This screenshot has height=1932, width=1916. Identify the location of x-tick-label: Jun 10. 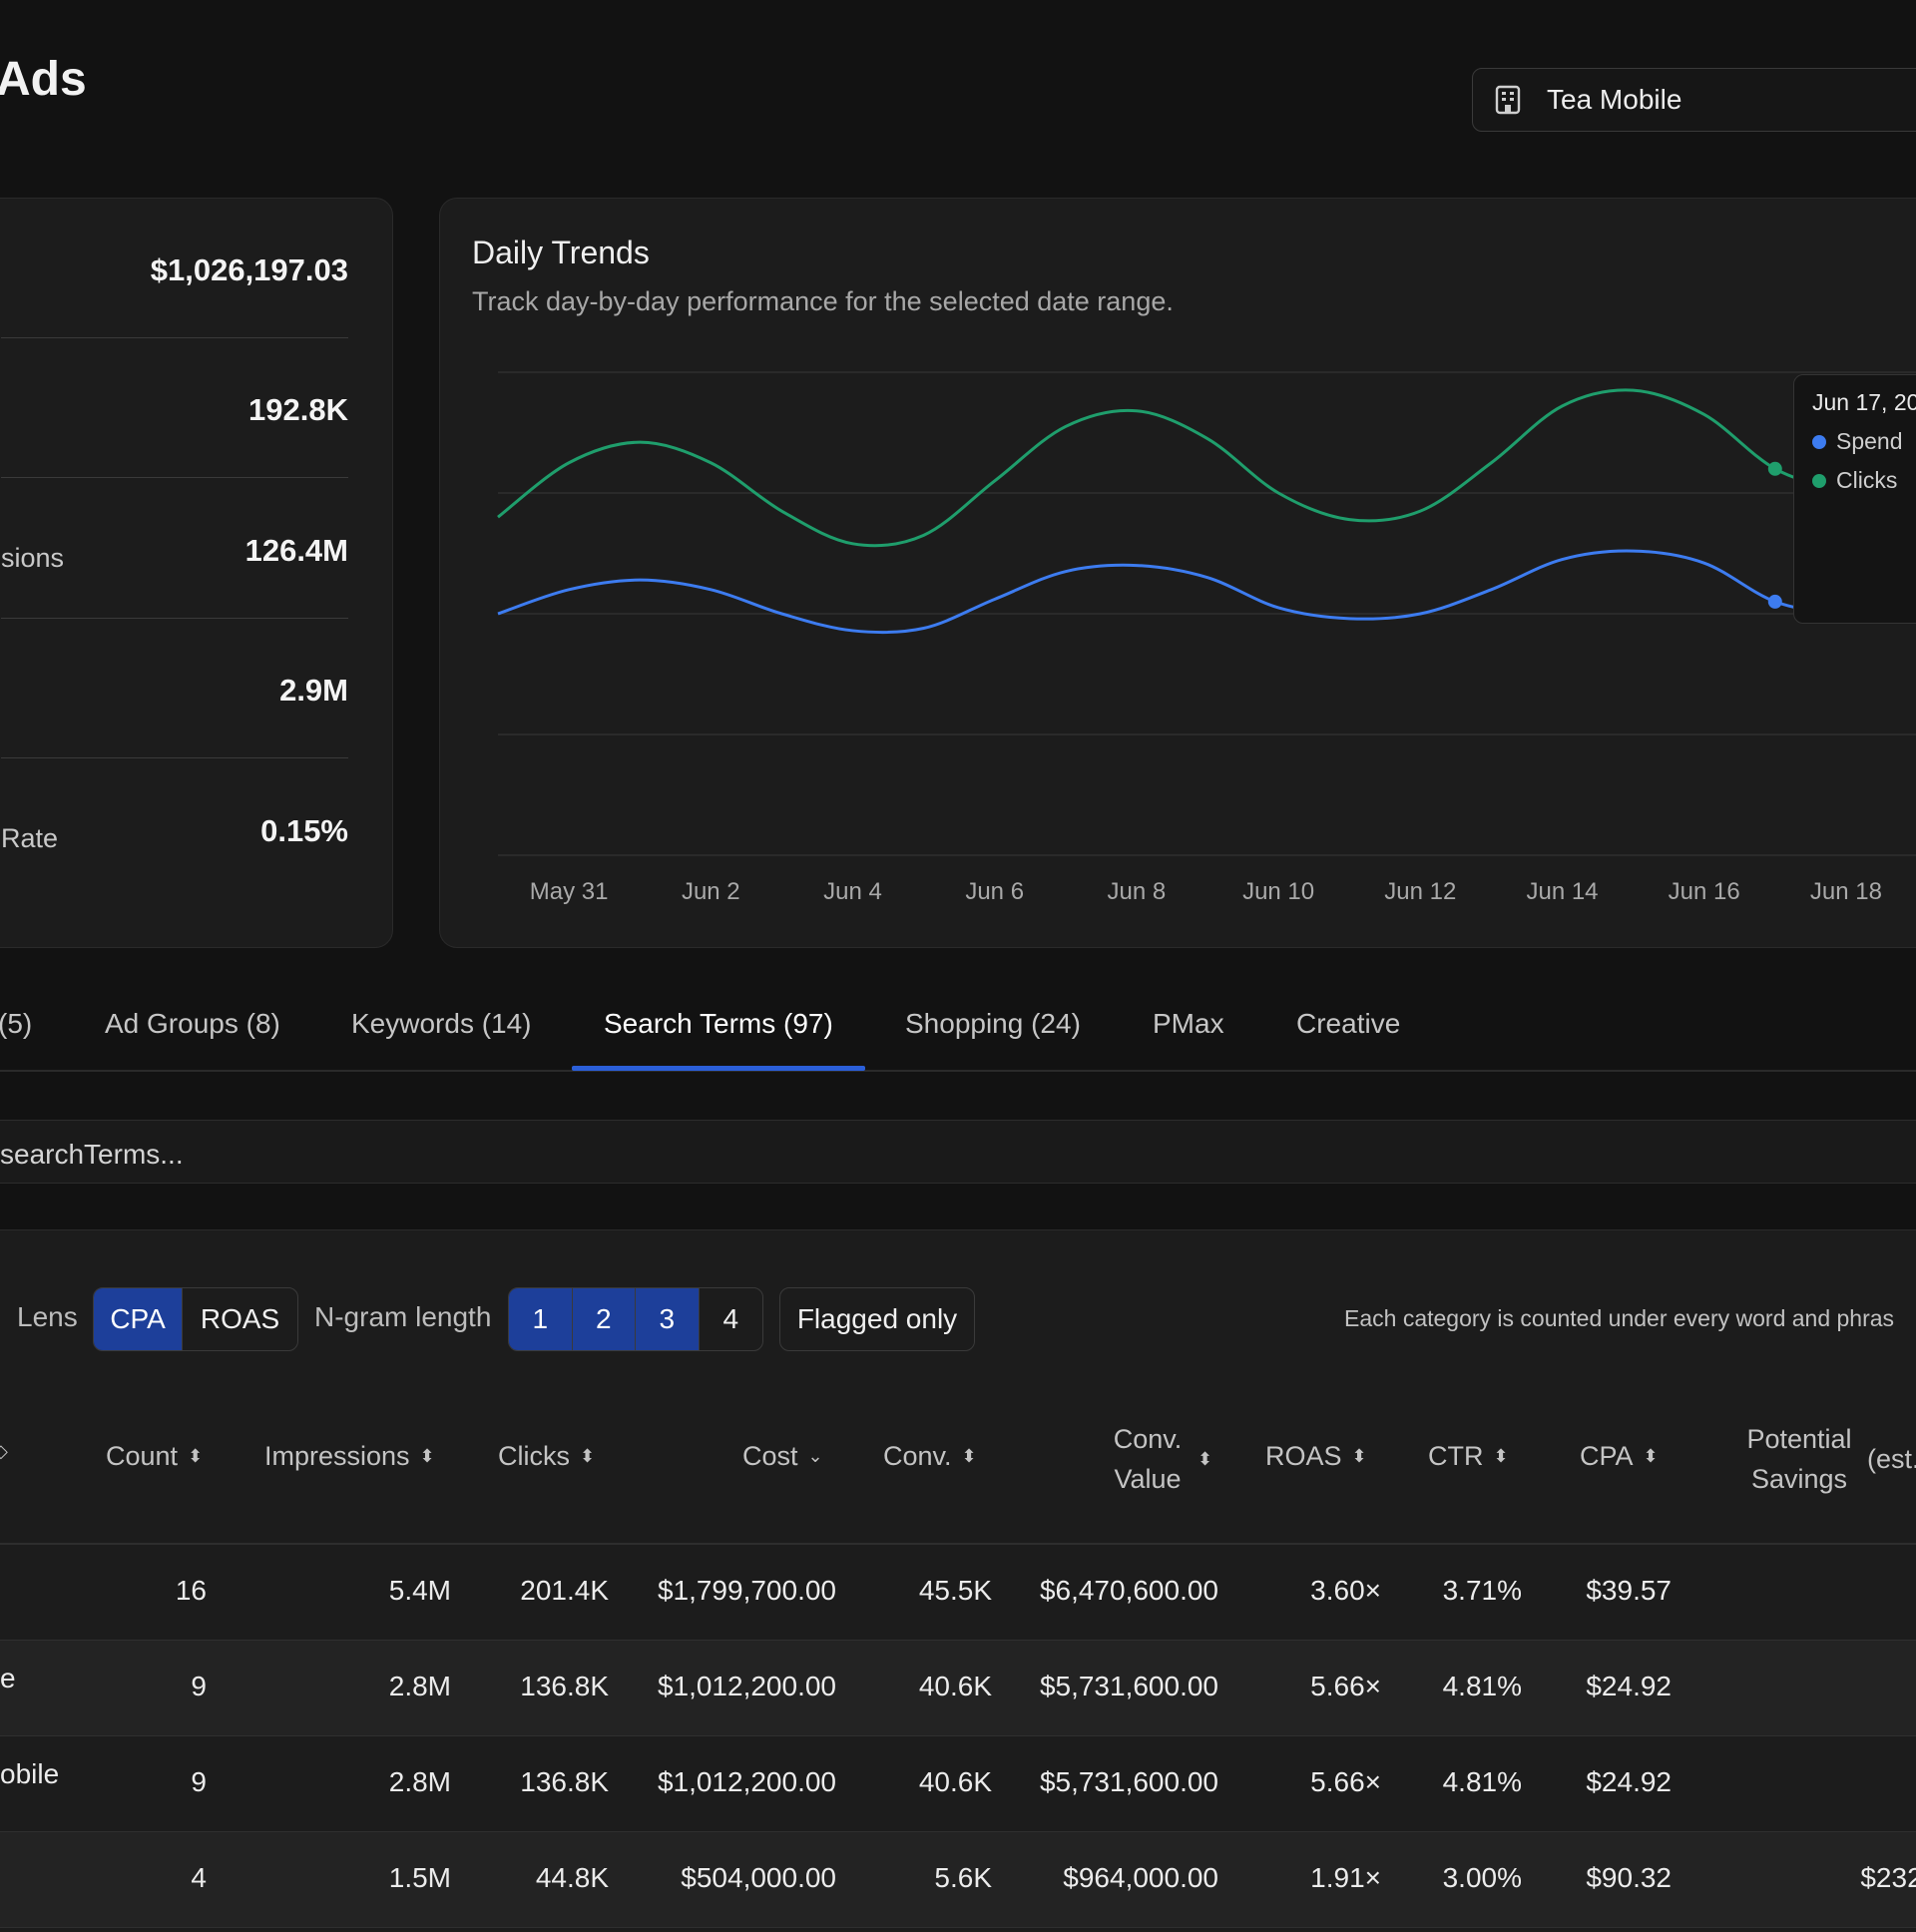
(1278, 891).